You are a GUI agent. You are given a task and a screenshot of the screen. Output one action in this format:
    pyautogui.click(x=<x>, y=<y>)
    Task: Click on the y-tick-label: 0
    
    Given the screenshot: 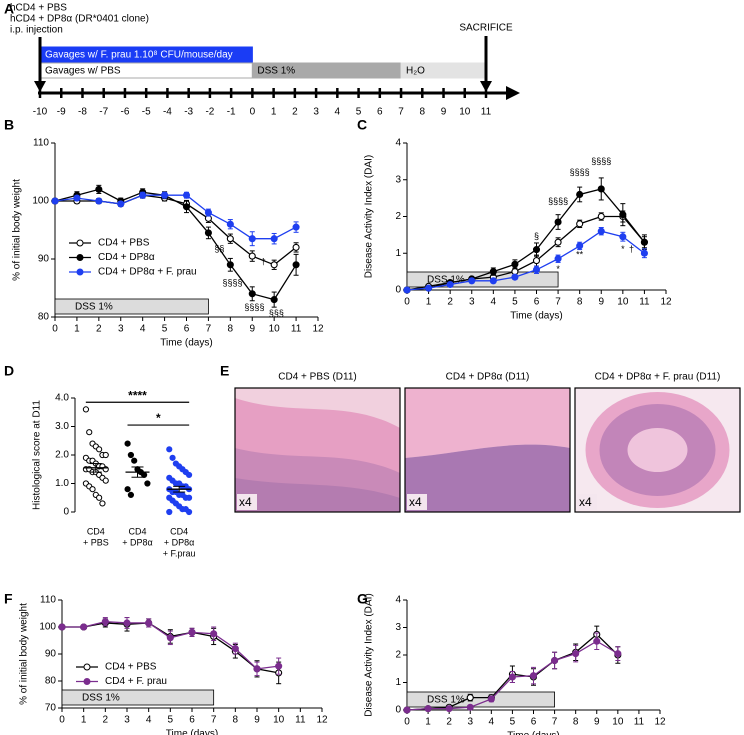 What is the action you would take?
    pyautogui.click(x=398, y=710)
    